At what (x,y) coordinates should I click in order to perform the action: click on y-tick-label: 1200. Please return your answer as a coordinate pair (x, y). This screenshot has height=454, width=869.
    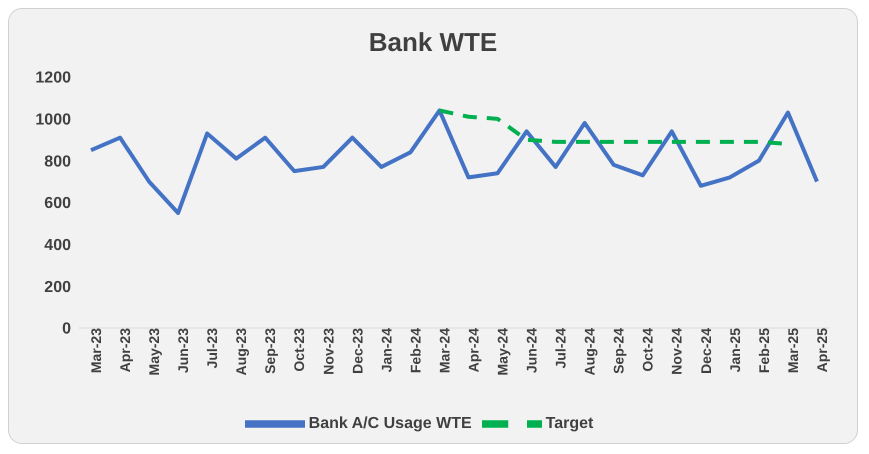
    Looking at the image, I should click on (53, 78).